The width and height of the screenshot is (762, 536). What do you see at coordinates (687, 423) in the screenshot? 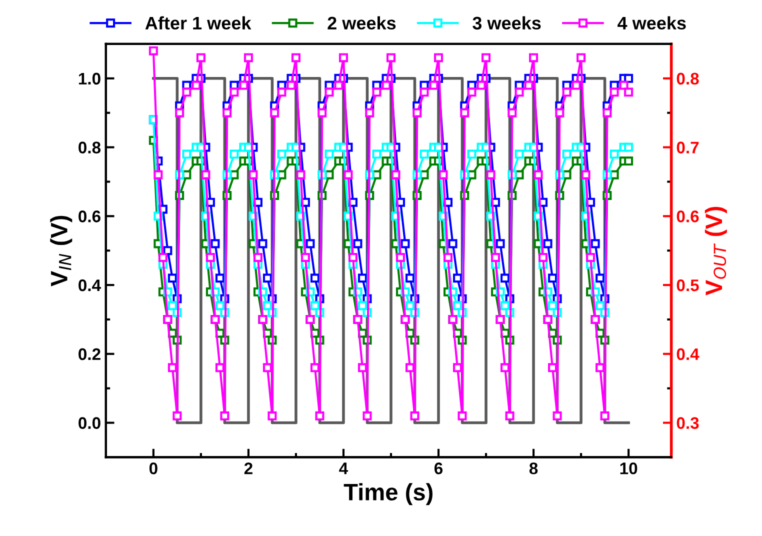
I see `y2-tick-label: 0.3` at bounding box center [687, 423].